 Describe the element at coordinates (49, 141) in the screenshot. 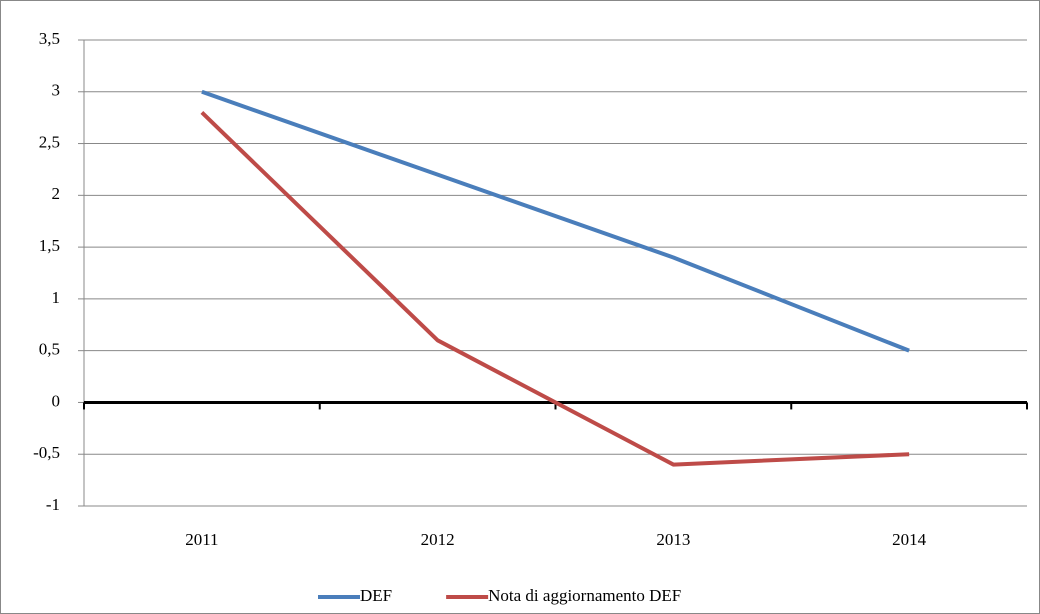

I see `y-tick-label: 2,5` at that location.